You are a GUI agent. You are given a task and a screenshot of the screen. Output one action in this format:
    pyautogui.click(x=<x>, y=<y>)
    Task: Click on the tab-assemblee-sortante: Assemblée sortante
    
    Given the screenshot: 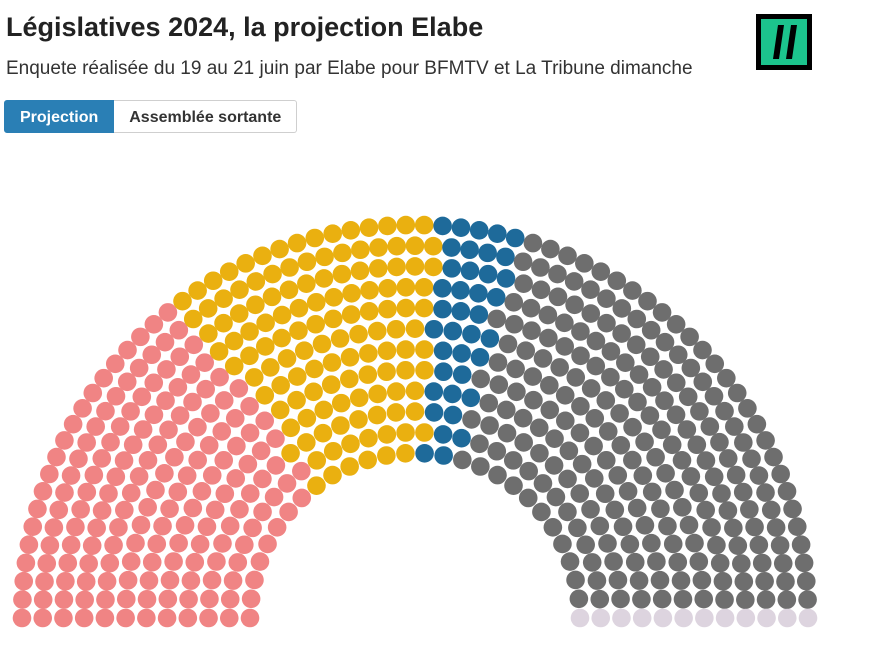 What is the action you would take?
    pyautogui.click(x=206, y=116)
    